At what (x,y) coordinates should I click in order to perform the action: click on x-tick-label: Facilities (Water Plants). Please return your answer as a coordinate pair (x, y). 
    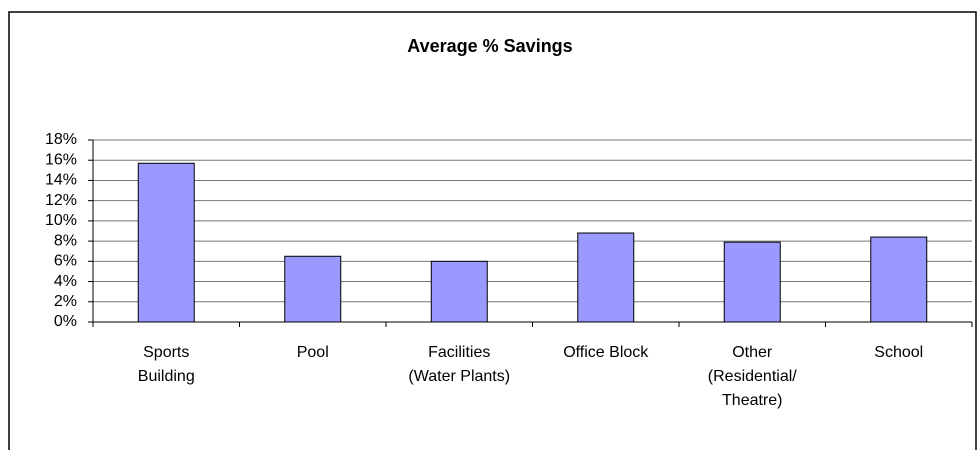
    Looking at the image, I should click on (459, 364).